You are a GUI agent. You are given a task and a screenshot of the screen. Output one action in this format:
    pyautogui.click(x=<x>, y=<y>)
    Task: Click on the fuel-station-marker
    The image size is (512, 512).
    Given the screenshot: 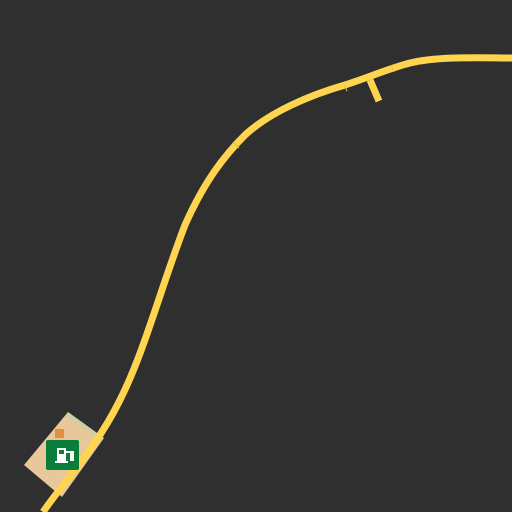 What is the action you would take?
    pyautogui.click(x=62, y=449)
    